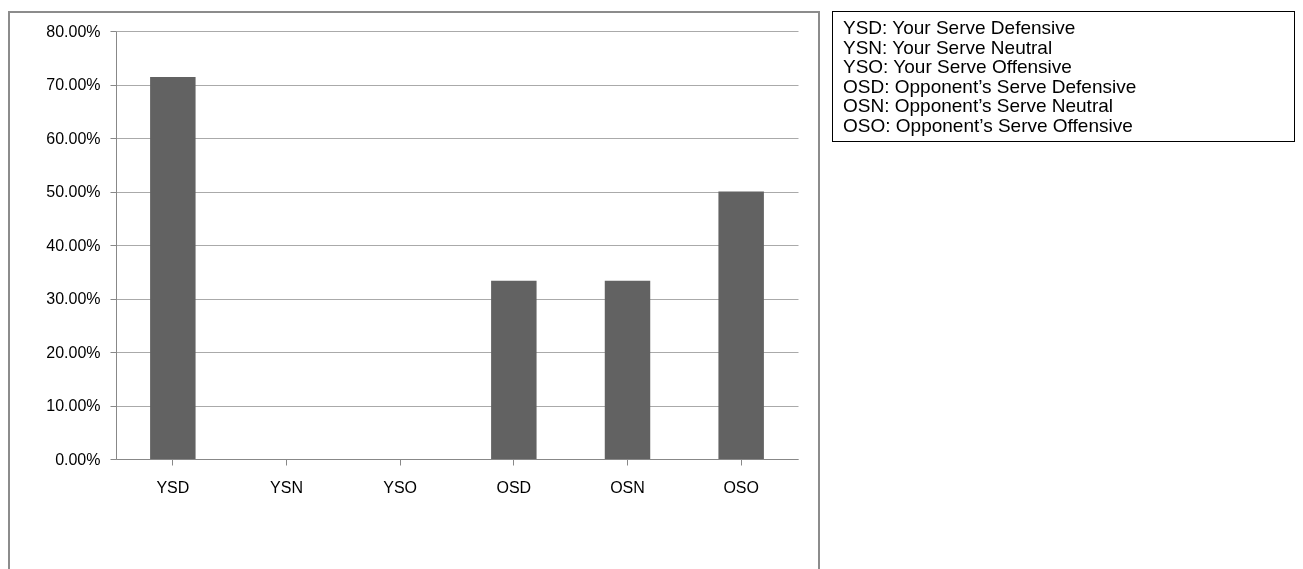 The image size is (1303, 569). Describe the element at coordinates (73, 245) in the screenshot. I see `y-tick-label: 40.00%` at that location.